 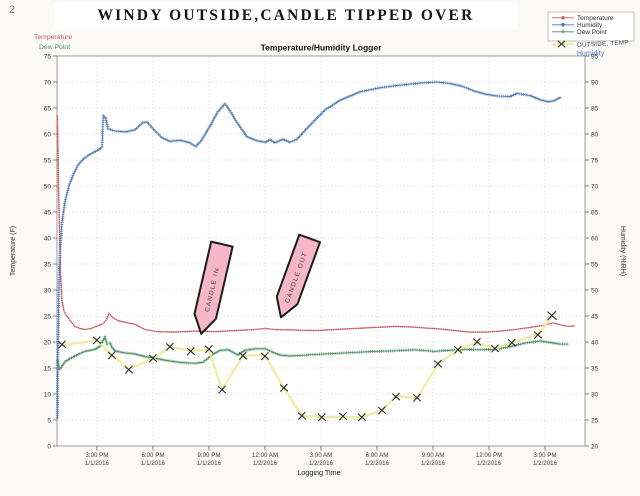 What do you see at coordinates (48, 108) in the screenshot?
I see `y-left-tick-label: 65` at bounding box center [48, 108].